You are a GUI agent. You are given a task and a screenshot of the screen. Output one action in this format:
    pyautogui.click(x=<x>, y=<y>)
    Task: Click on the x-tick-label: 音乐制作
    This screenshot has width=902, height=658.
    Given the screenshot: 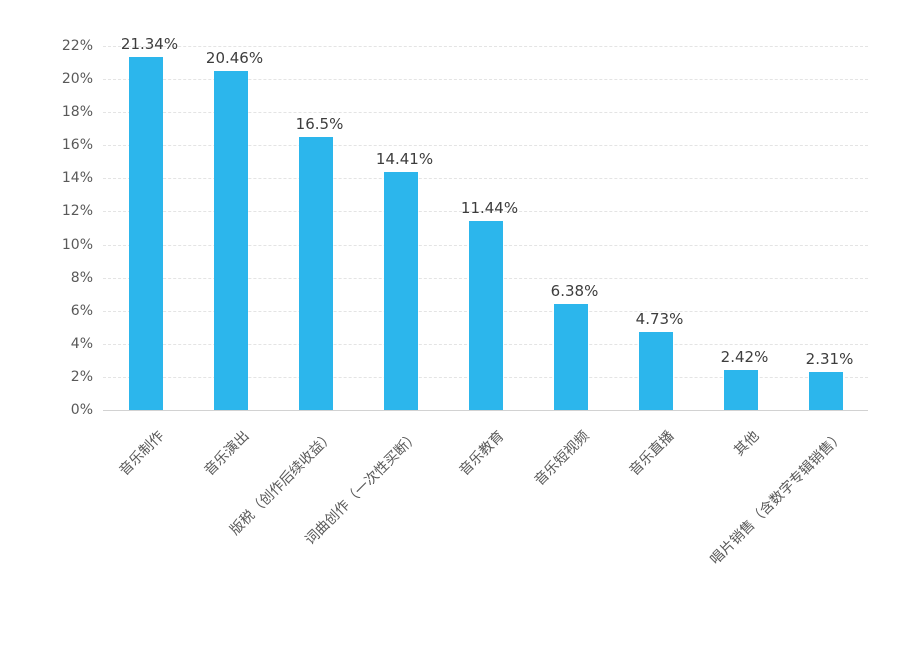 What is the action you would take?
    pyautogui.click(x=141, y=454)
    